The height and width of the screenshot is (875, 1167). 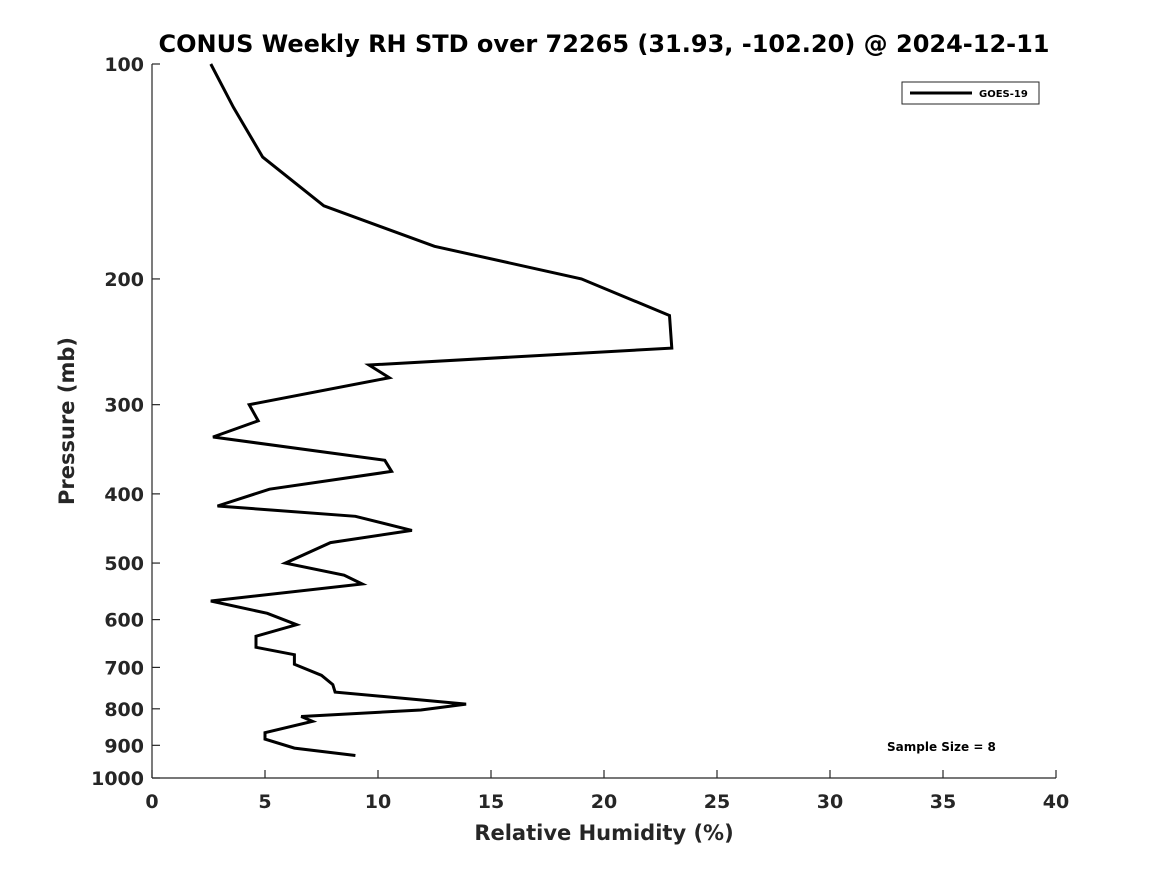 I want to click on y-tick-label: 1000, so click(x=117, y=779).